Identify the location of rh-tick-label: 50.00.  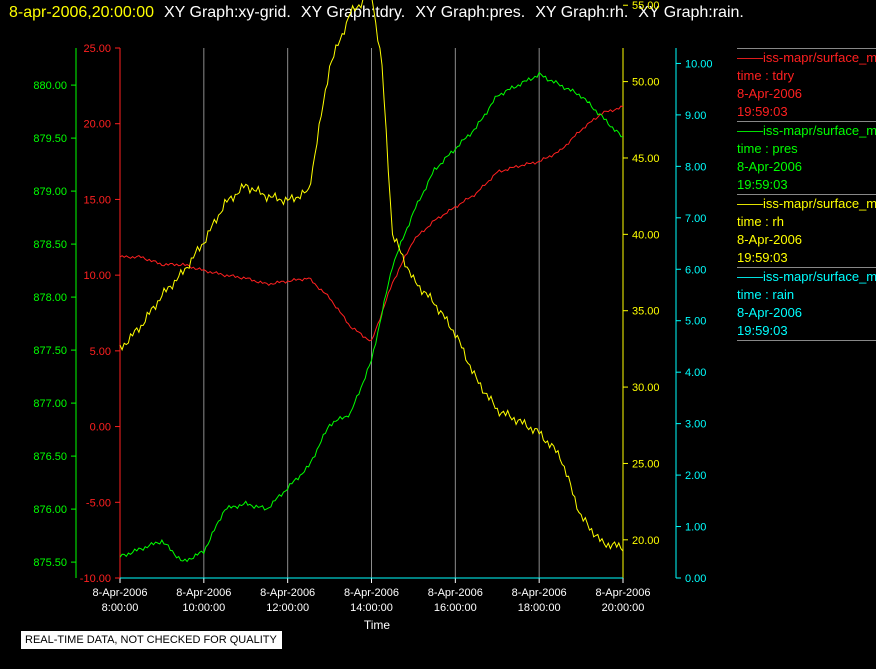
(646, 83).